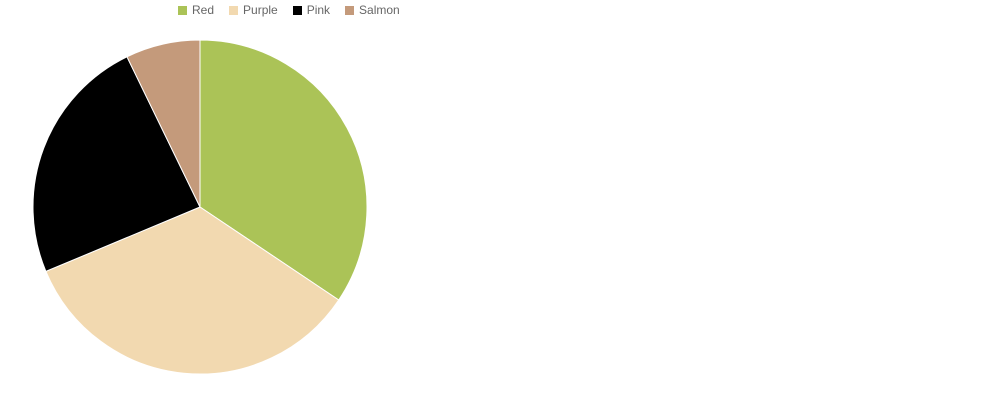 The height and width of the screenshot is (400, 1008). I want to click on legend-item-red: Red, so click(196, 10).